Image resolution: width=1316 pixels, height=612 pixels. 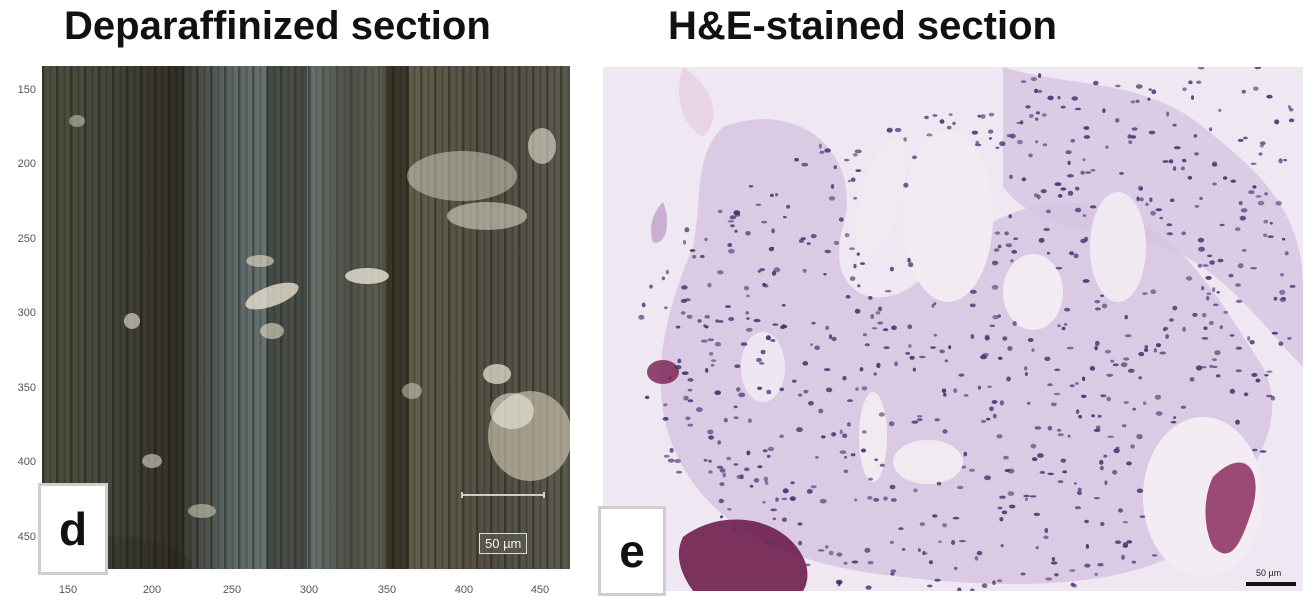 What do you see at coordinates (277, 26) in the screenshot?
I see `panel-d-title: Deparaffinized section` at bounding box center [277, 26].